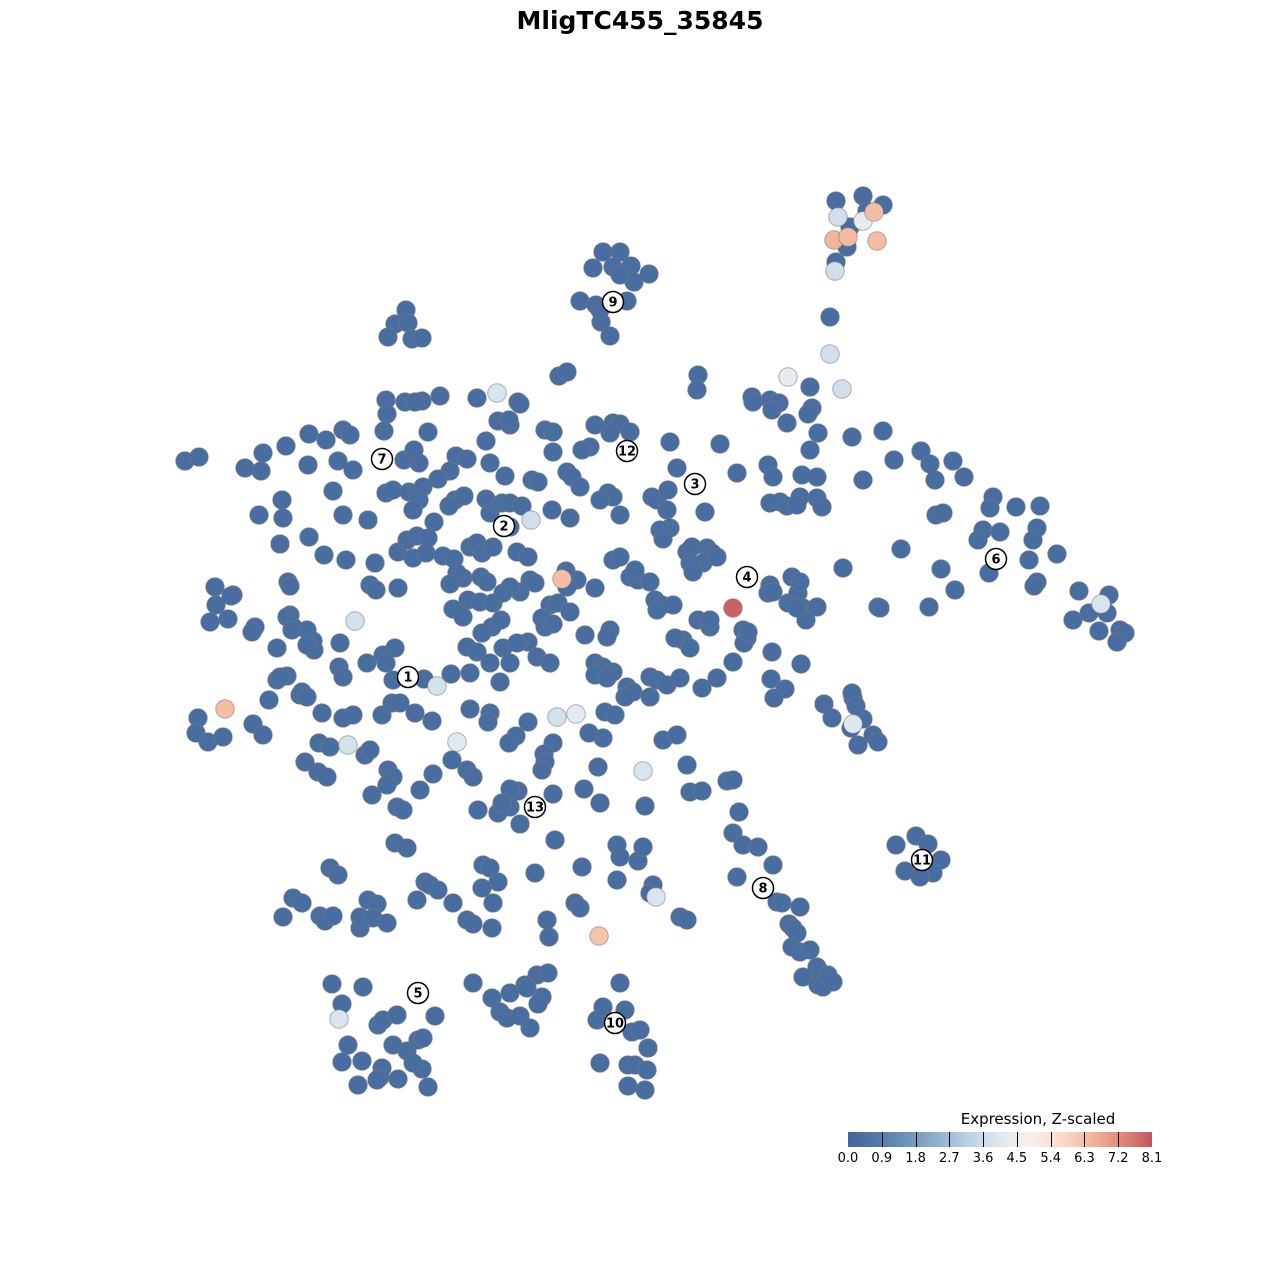 This screenshot has width=1280, height=1280. What do you see at coordinates (996, 559) in the screenshot?
I see `cluster-label-6: 6` at bounding box center [996, 559].